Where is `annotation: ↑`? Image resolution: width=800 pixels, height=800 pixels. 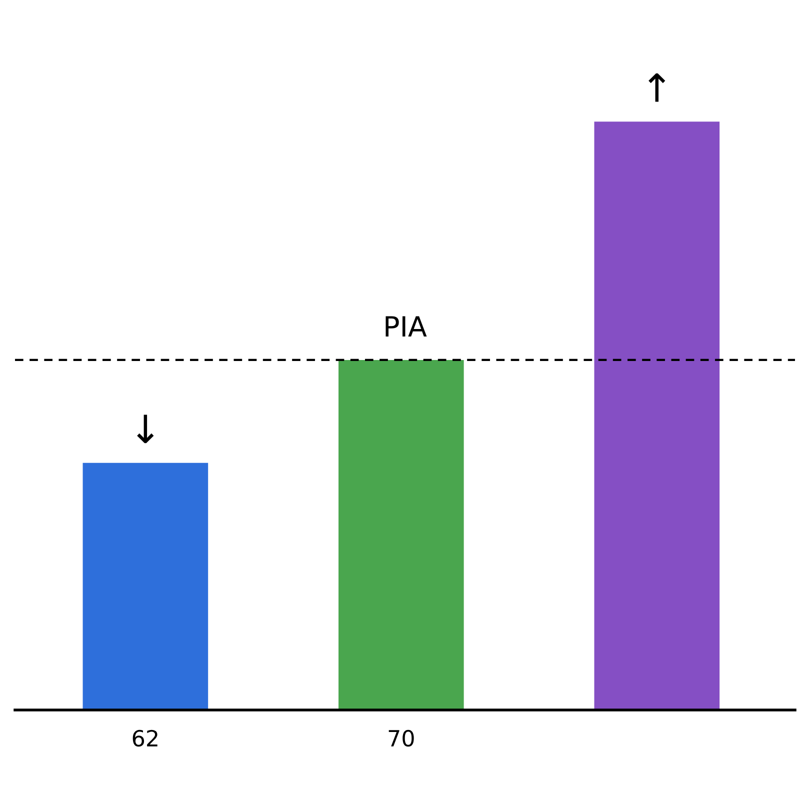 annotation: ↑ is located at coordinates (657, 87).